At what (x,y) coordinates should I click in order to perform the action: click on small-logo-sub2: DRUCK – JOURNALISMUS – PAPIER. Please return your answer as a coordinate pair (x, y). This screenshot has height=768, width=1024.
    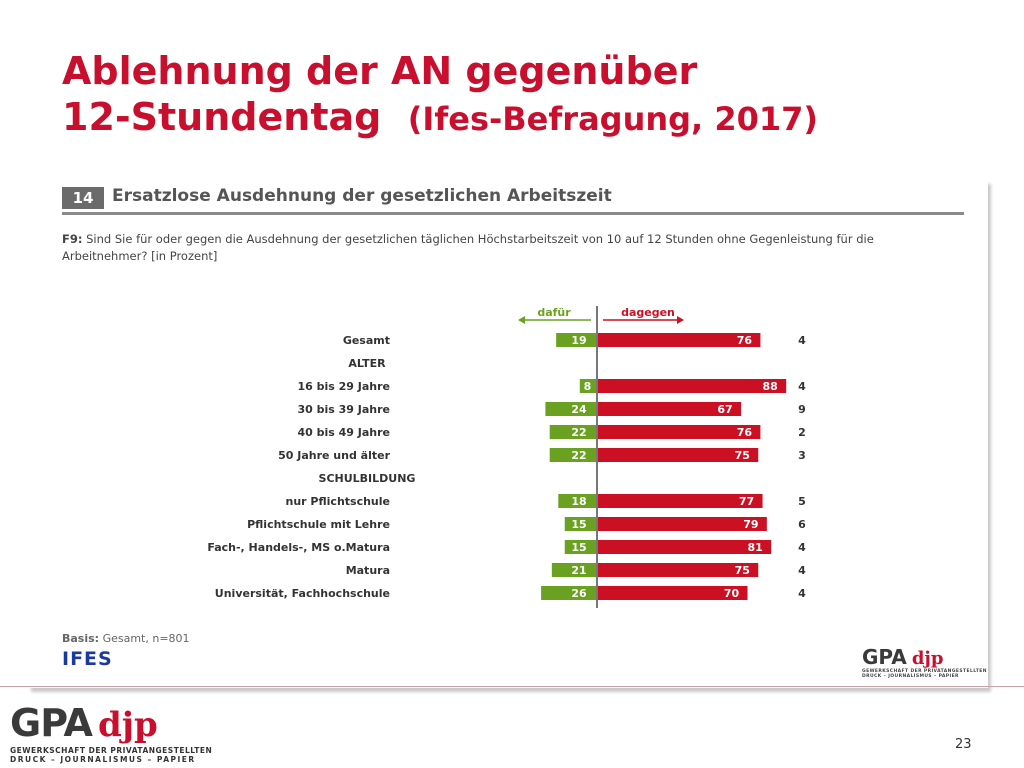
    Looking at the image, I should click on (910, 676).